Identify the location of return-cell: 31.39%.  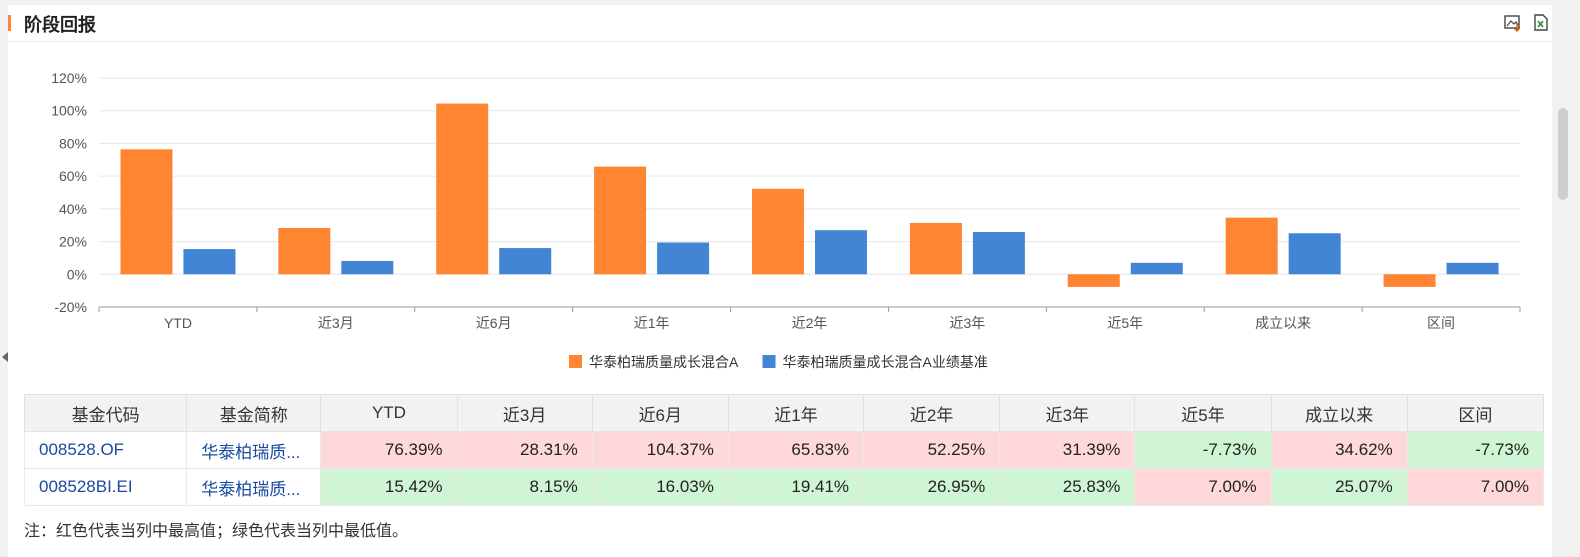
(1067, 450).